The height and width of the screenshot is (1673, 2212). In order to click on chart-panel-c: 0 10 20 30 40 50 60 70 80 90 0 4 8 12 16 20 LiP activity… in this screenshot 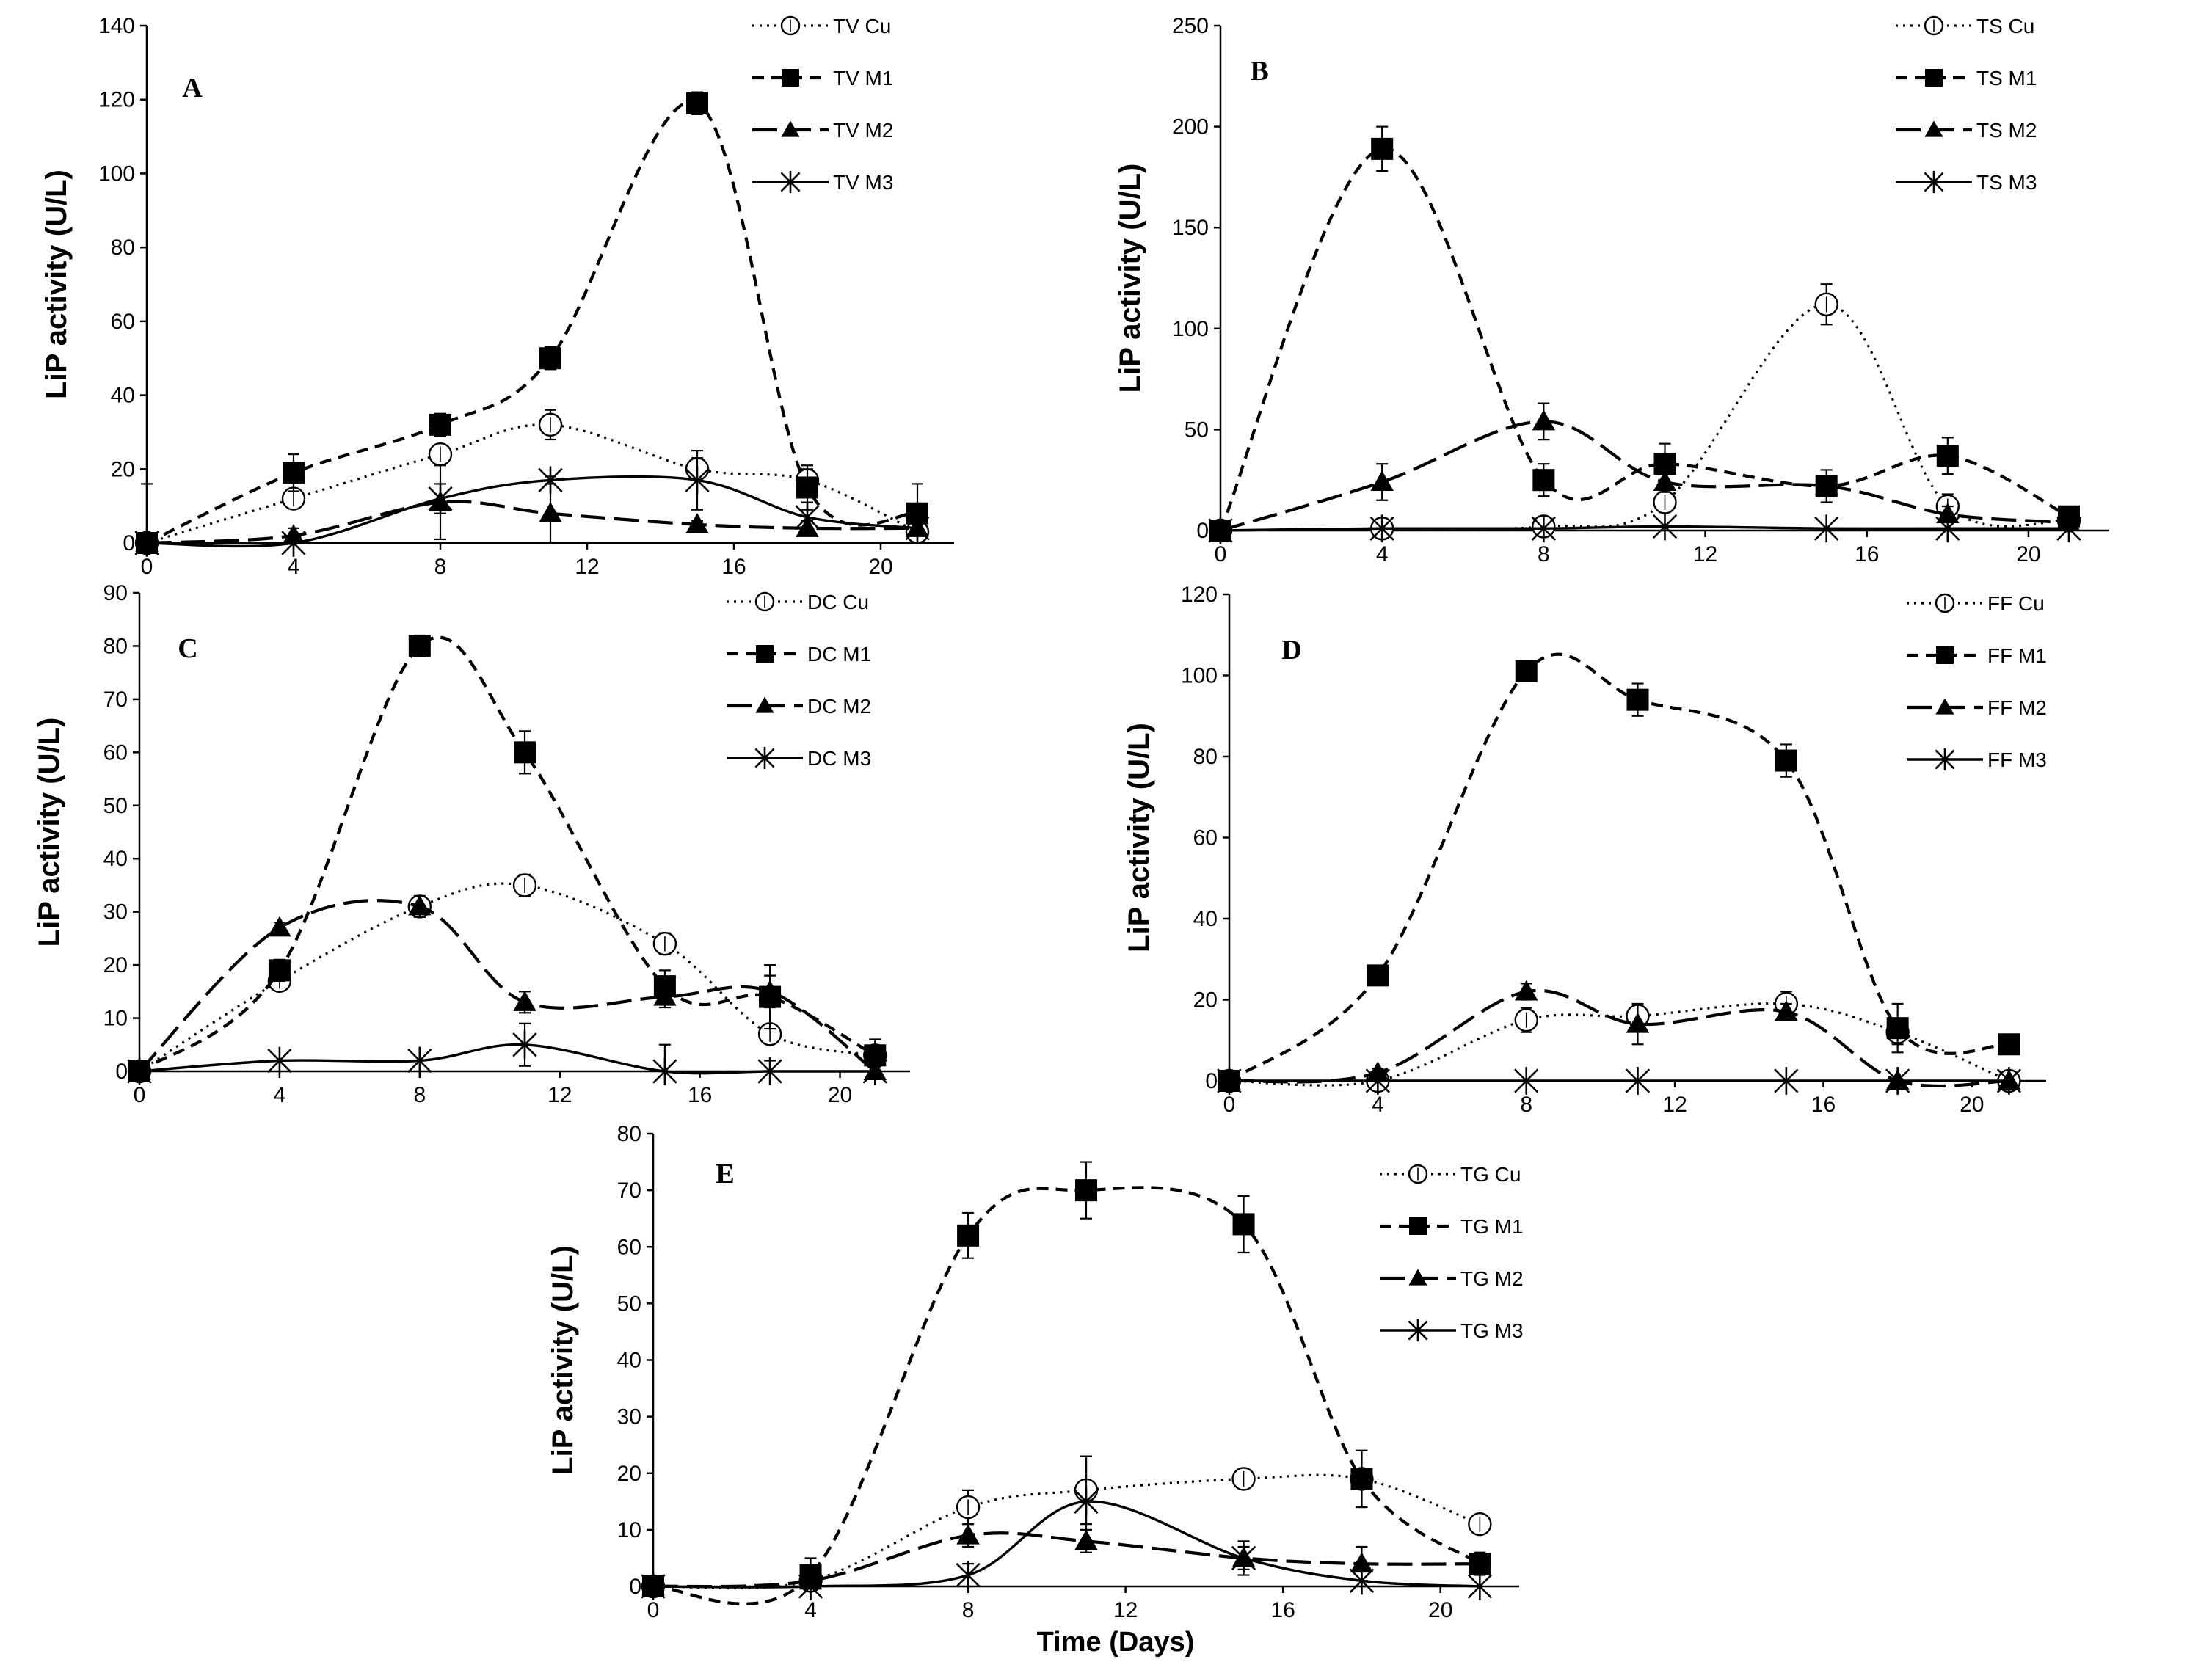, I will do `click(471, 844)`.